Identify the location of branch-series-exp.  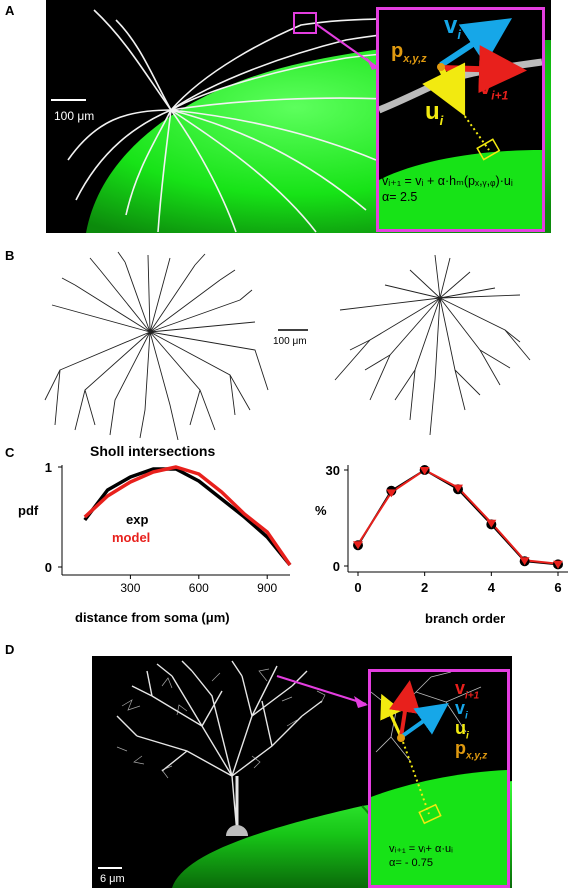
(458, 517).